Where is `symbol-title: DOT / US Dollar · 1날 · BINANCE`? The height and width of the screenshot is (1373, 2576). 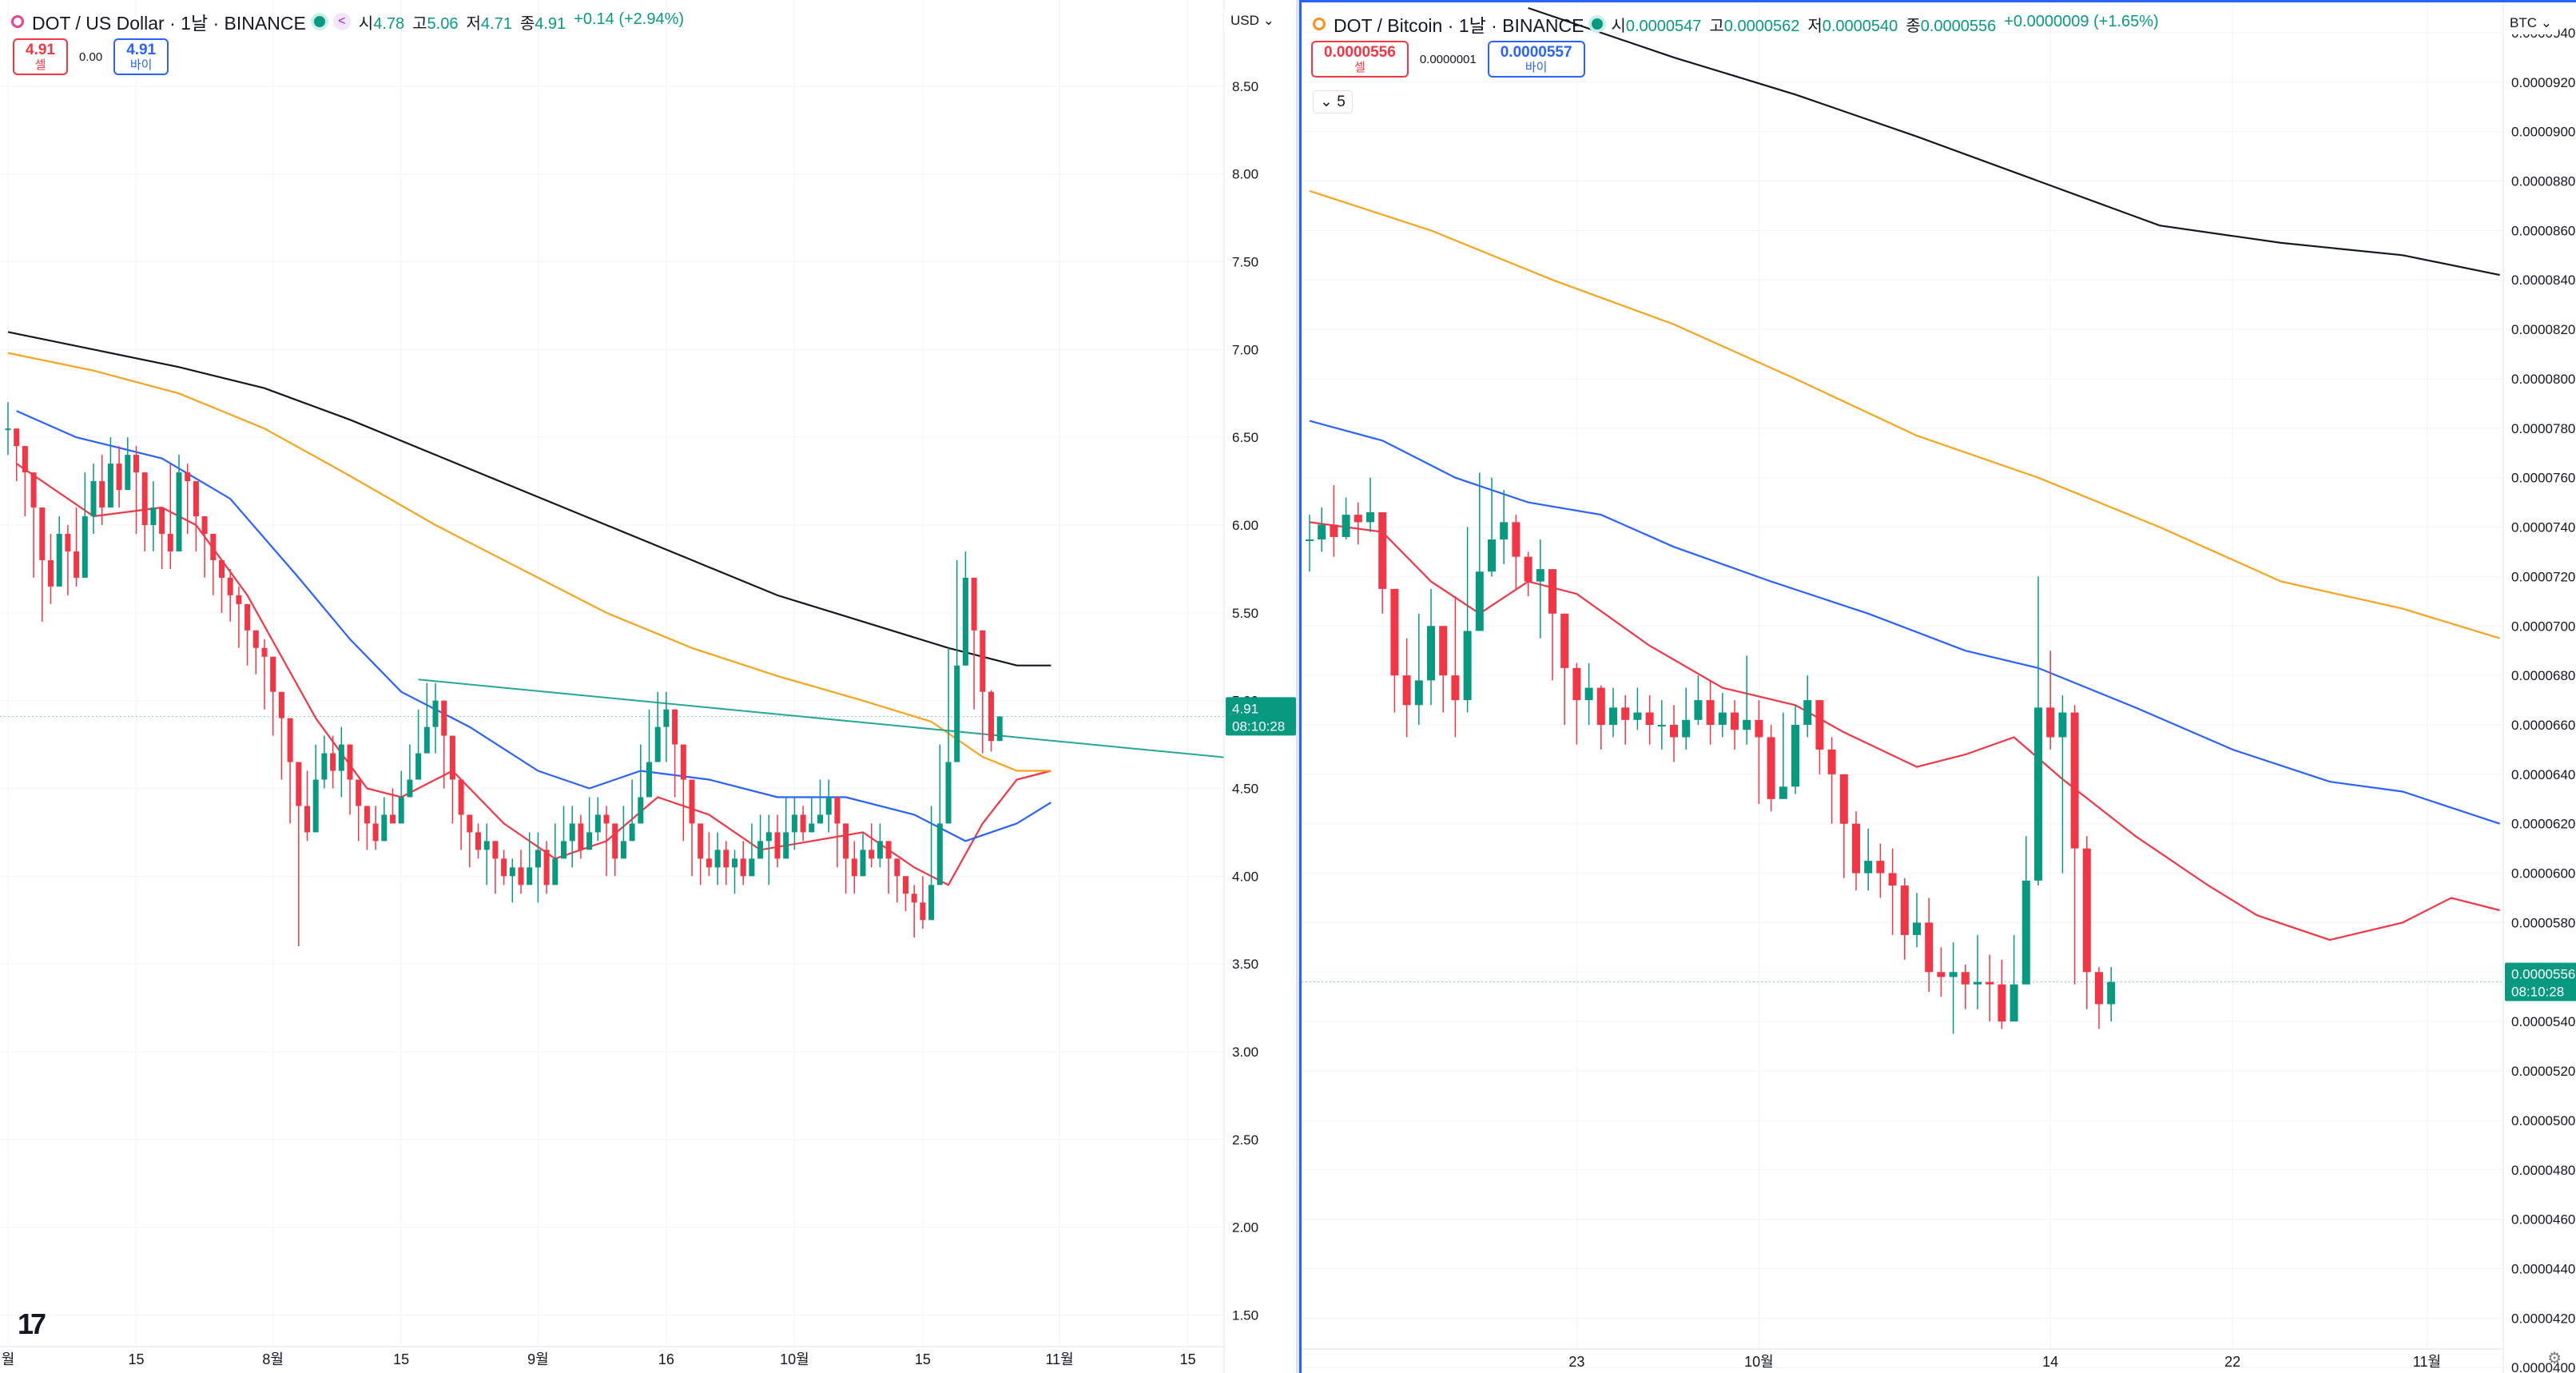
symbol-title: DOT / US Dollar · 1날 · BINANCE is located at coordinates (169, 23).